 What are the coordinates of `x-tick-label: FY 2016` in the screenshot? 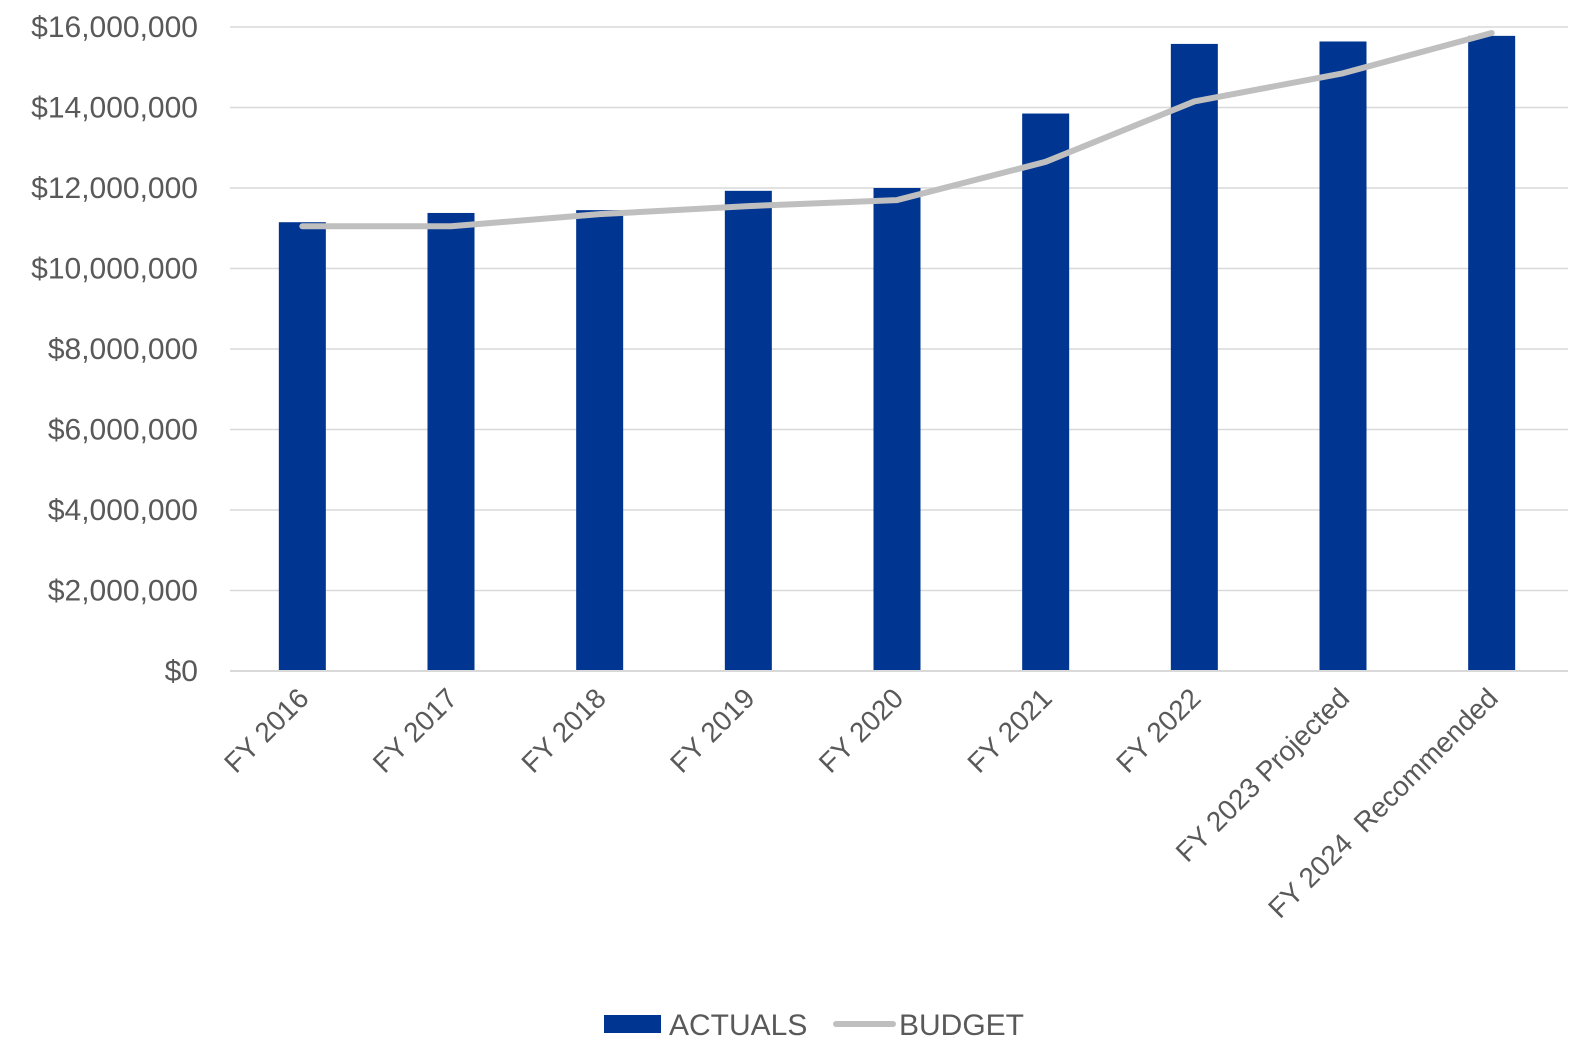 It's located at (266, 730).